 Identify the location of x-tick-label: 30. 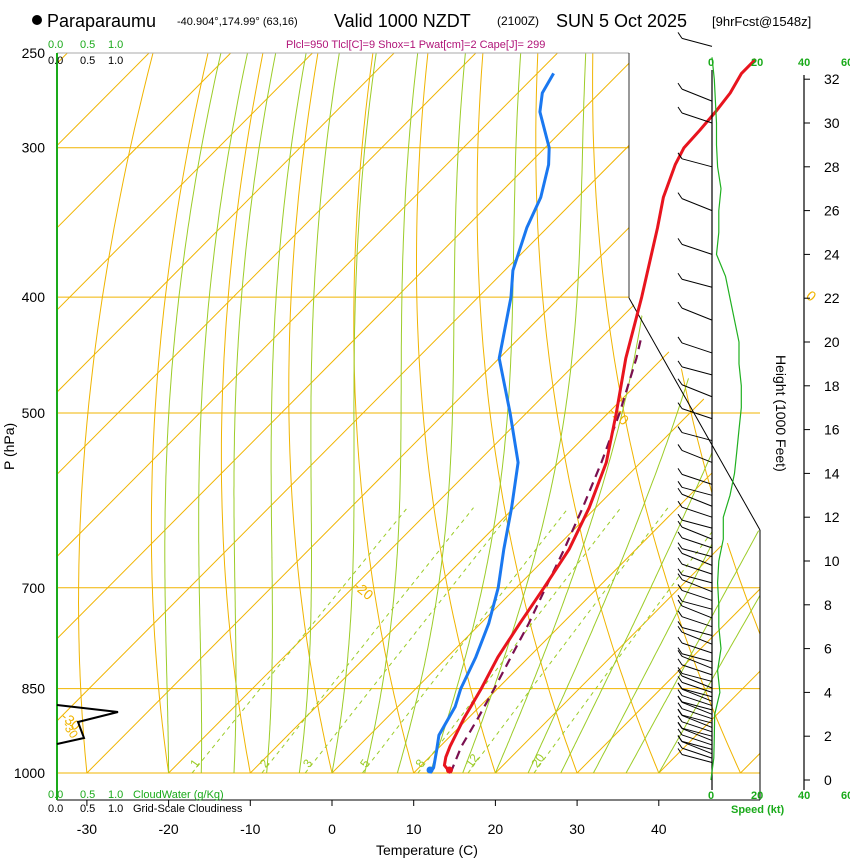
(577, 829).